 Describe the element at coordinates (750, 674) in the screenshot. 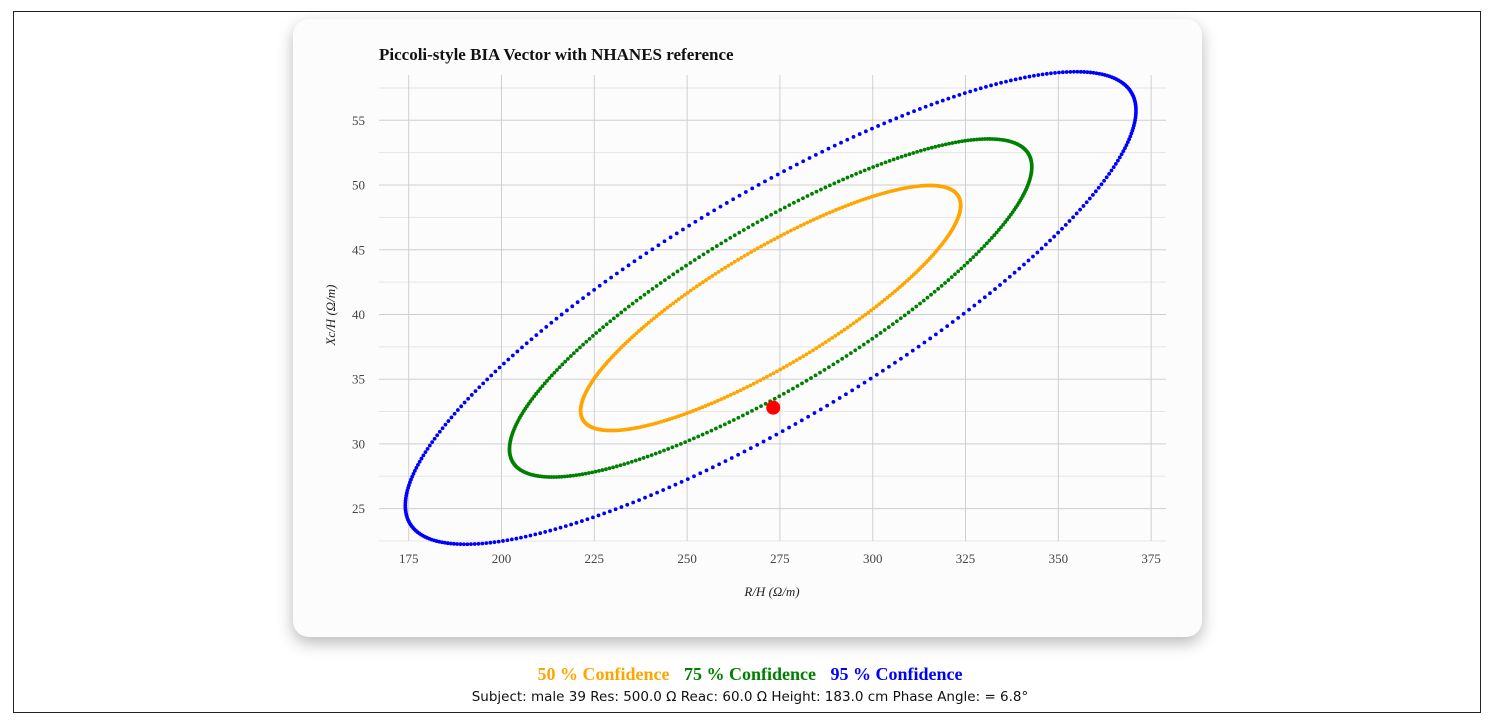

I see `legend-item-75: 75 % Confidence` at that location.